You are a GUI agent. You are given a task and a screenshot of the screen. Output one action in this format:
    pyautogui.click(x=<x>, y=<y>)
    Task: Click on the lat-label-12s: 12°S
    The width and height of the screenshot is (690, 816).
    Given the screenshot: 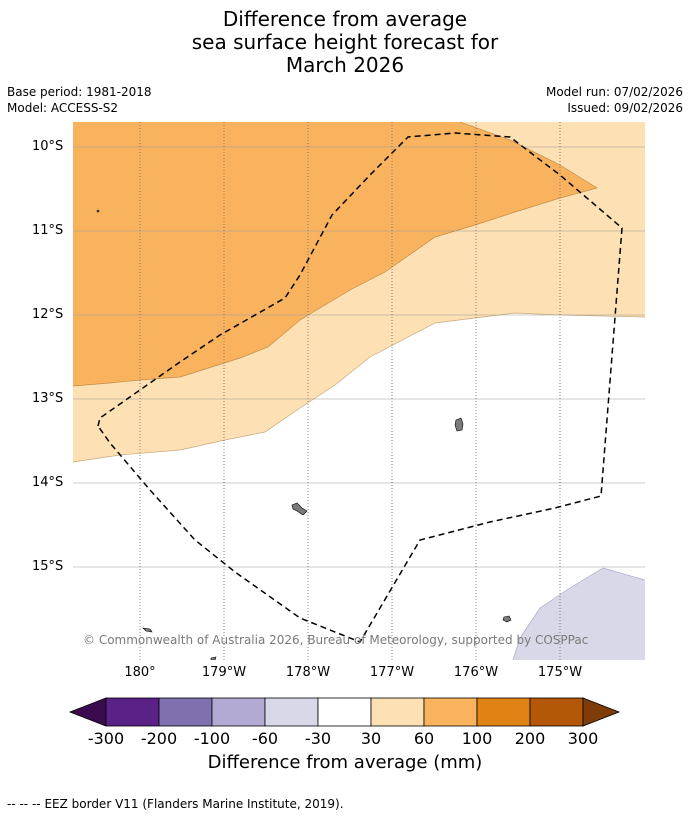 What is the action you would take?
    pyautogui.click(x=48, y=314)
    